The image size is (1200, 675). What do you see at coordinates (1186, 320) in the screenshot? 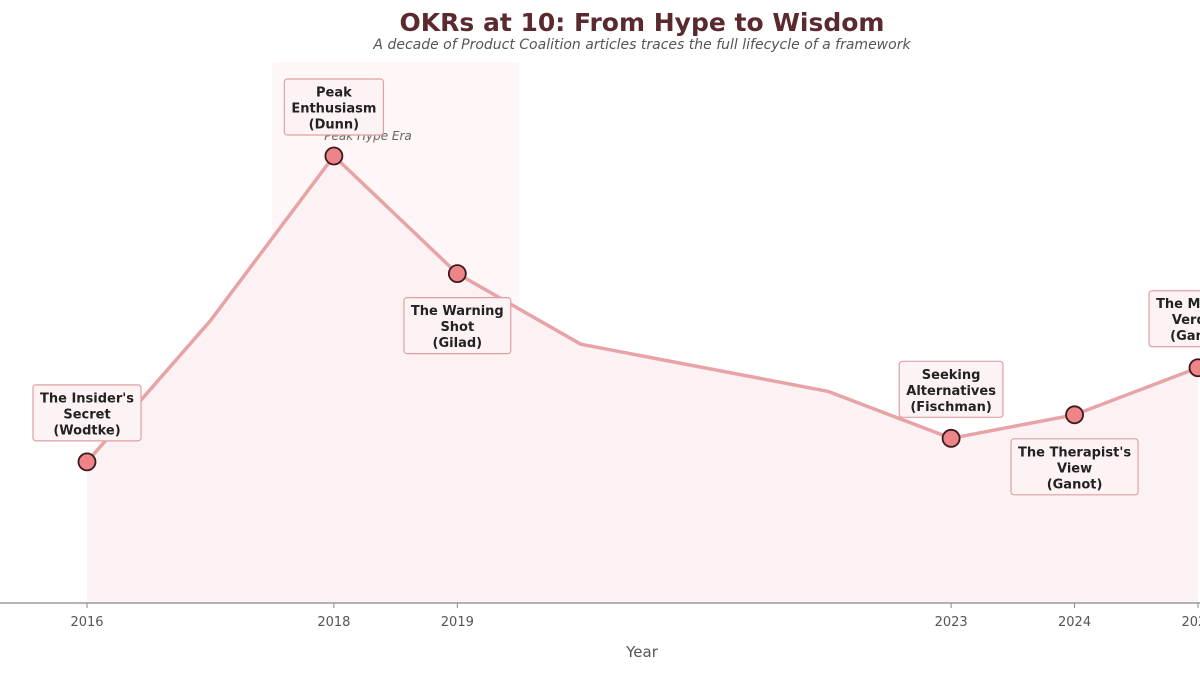
I see `milestone-label-5-line-1: Verdict` at bounding box center [1186, 320].